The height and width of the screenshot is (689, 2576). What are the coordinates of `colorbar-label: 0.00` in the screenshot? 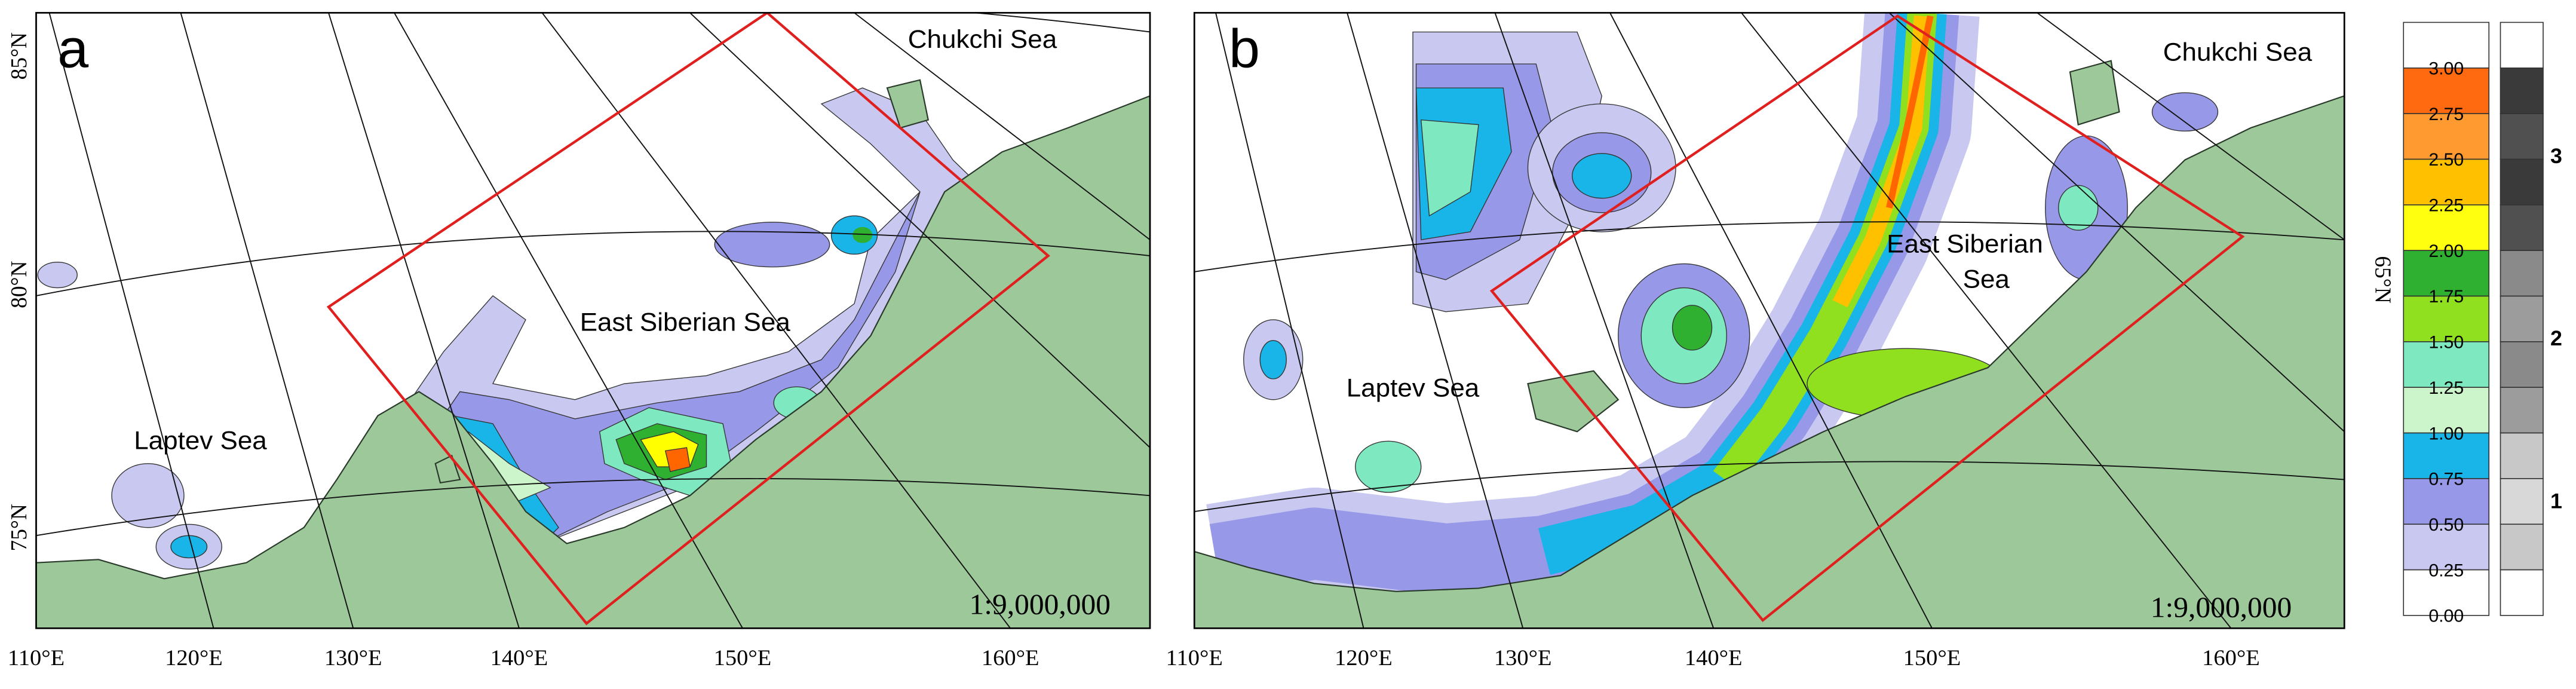 It's located at (2446, 616).